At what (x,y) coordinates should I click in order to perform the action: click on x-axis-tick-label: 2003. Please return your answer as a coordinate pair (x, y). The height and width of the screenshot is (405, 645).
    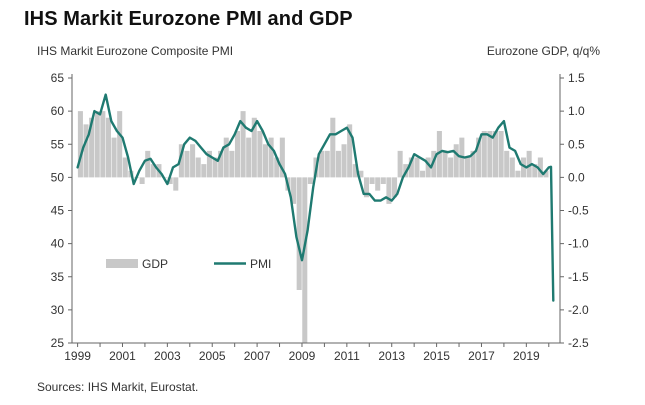
    Looking at the image, I should click on (167, 356).